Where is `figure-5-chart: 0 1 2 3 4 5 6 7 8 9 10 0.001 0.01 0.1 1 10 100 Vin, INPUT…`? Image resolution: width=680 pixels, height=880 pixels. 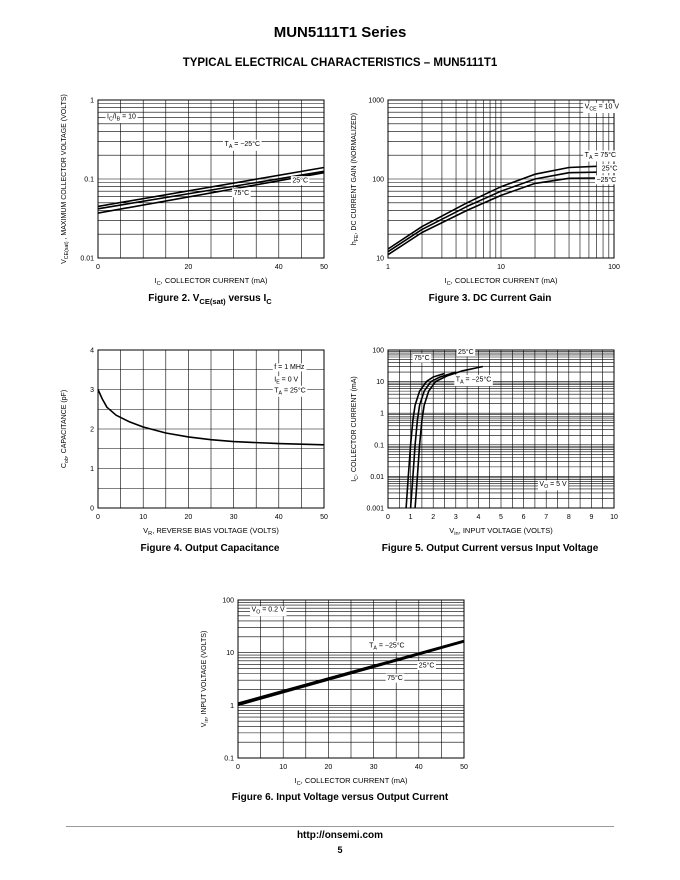 figure-5-chart: 0 1 2 3 4 5 6 7 8 9 10 0.001 0.01 0.1 1 10 100 Vin, INPUT… is located at coordinates (484, 442).